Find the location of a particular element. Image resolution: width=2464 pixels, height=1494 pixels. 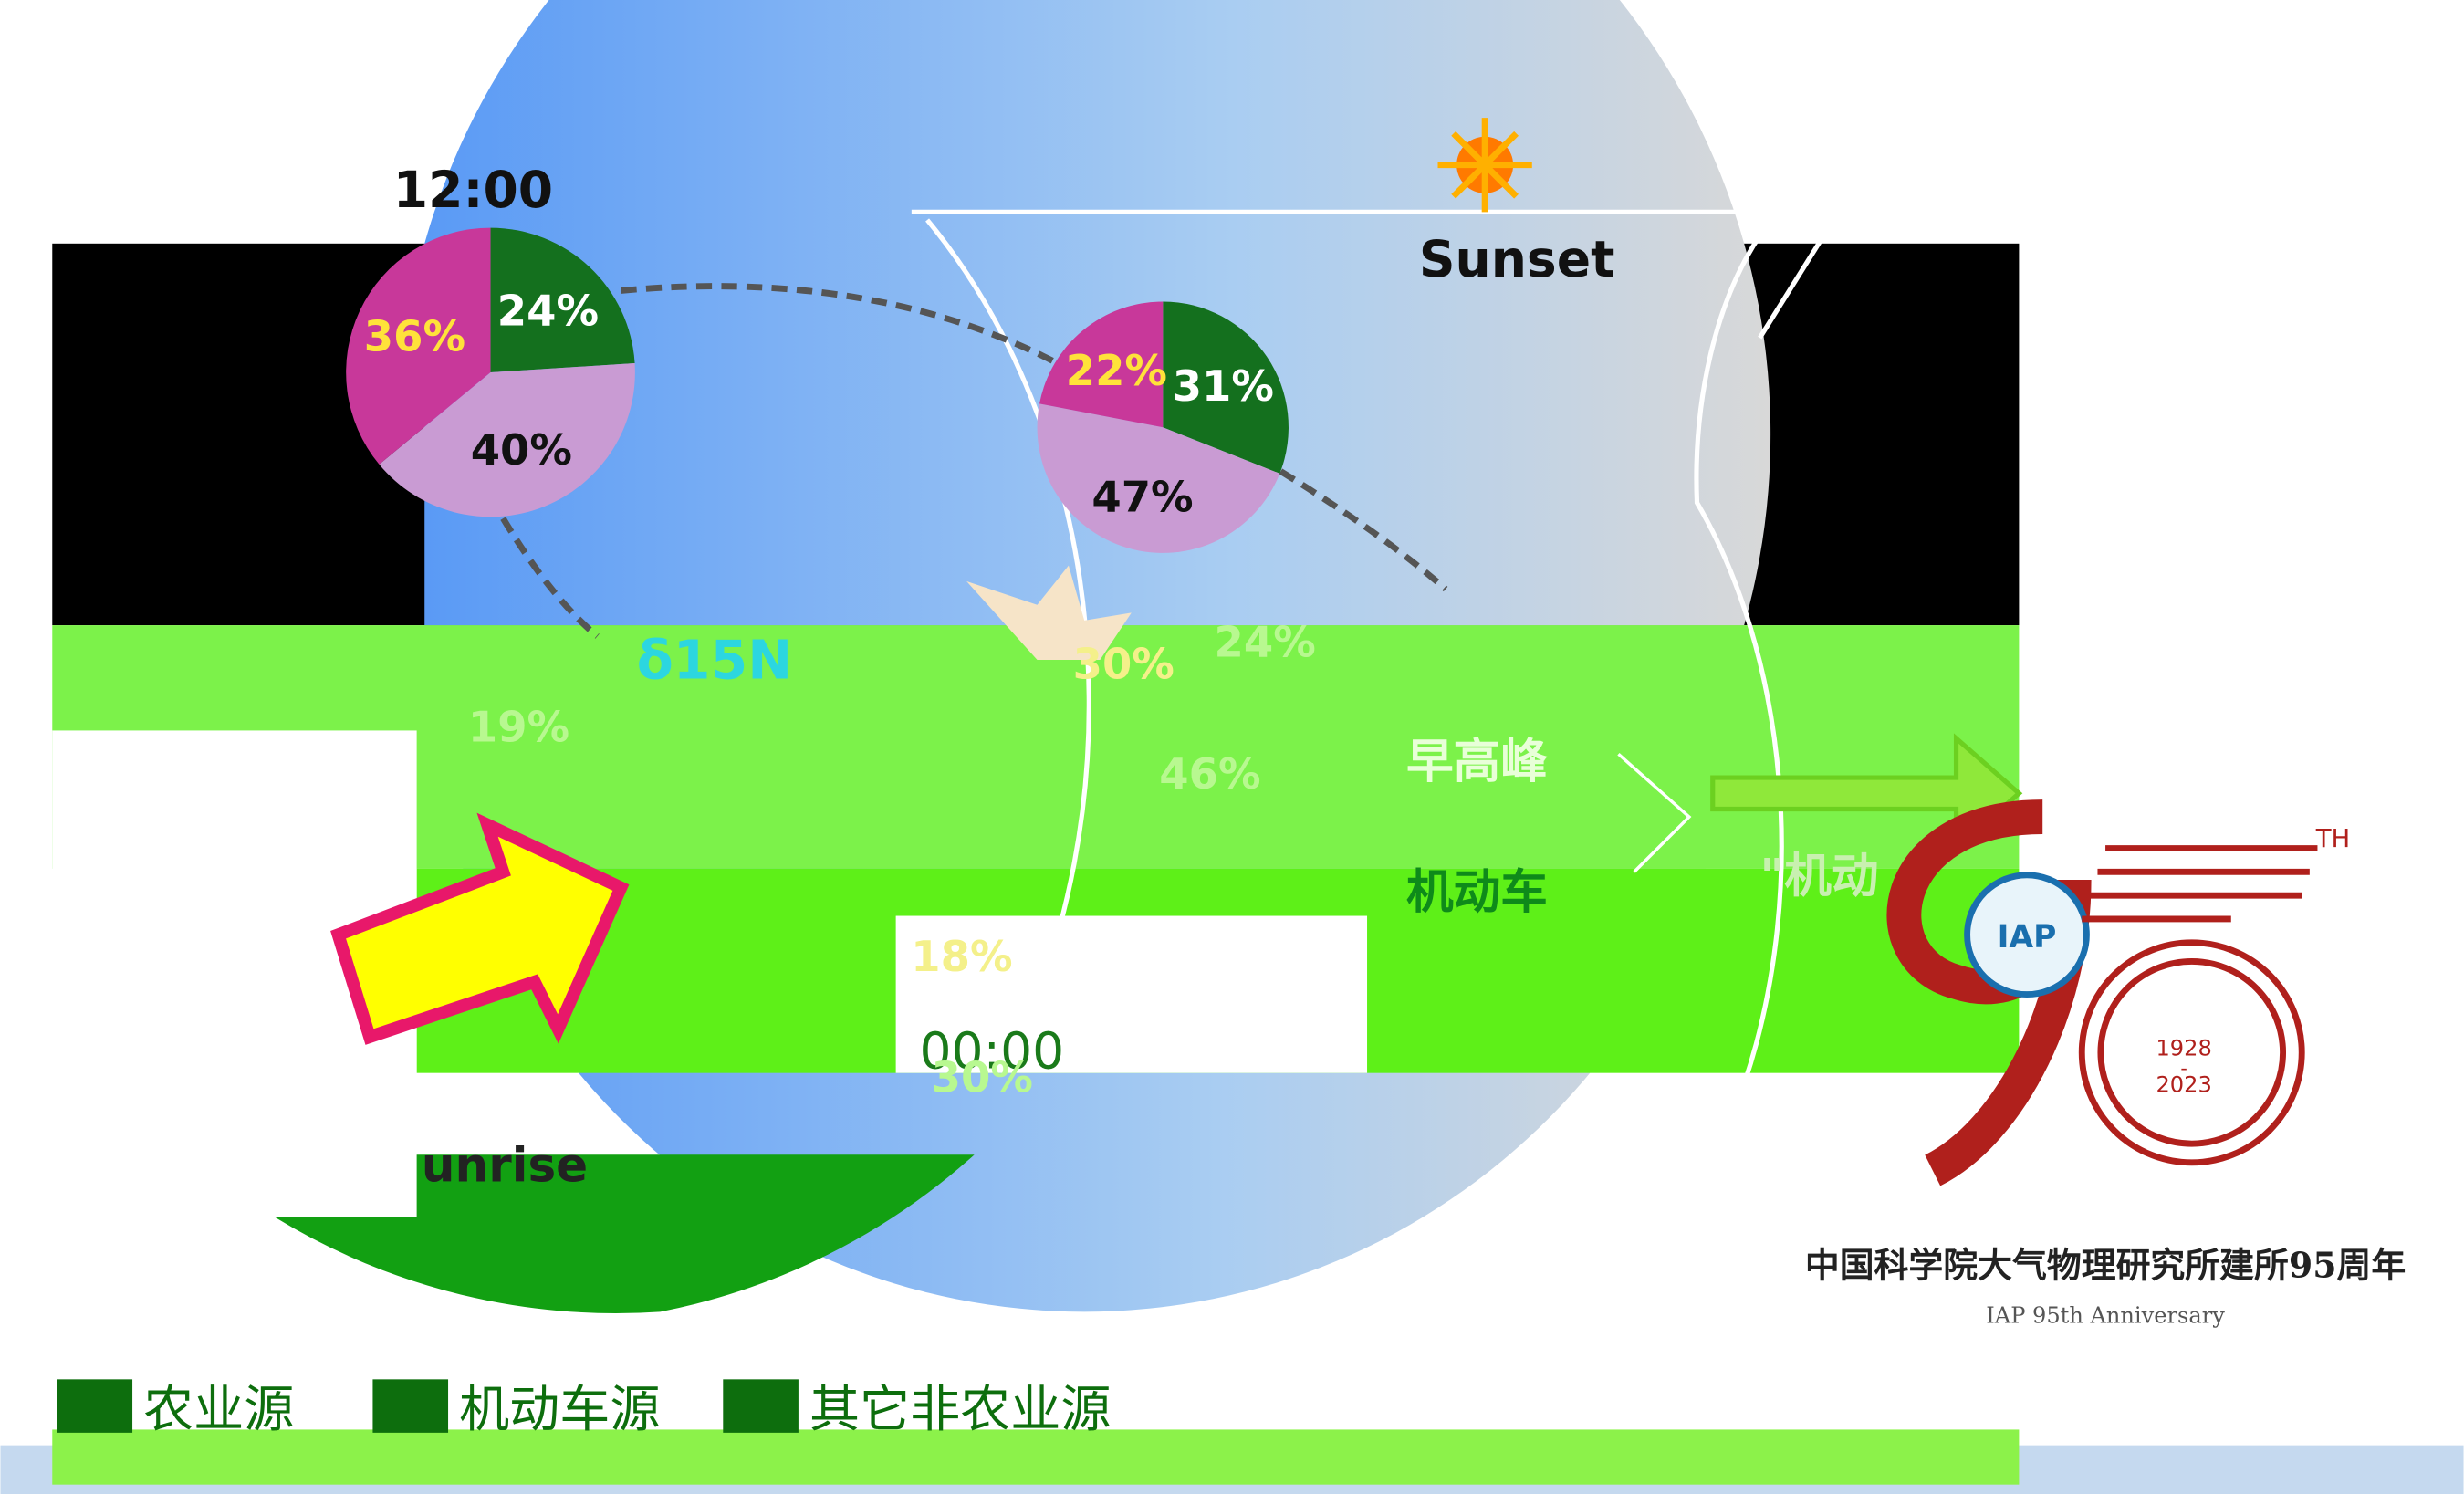

arrow is located at coordinates (480, 929).